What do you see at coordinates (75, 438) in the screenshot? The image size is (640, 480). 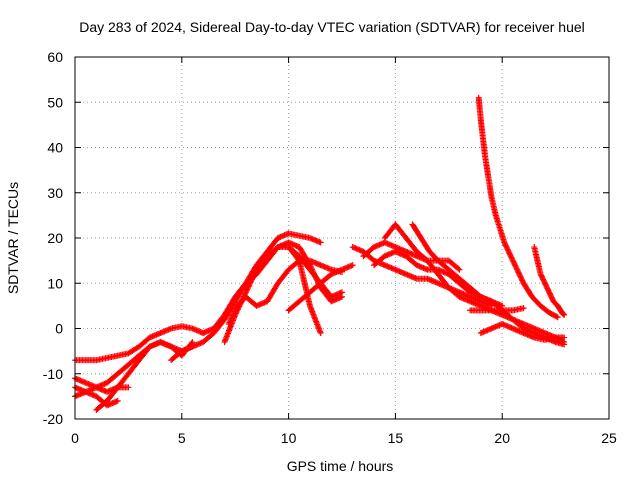 I see `x-tick-label: 0` at bounding box center [75, 438].